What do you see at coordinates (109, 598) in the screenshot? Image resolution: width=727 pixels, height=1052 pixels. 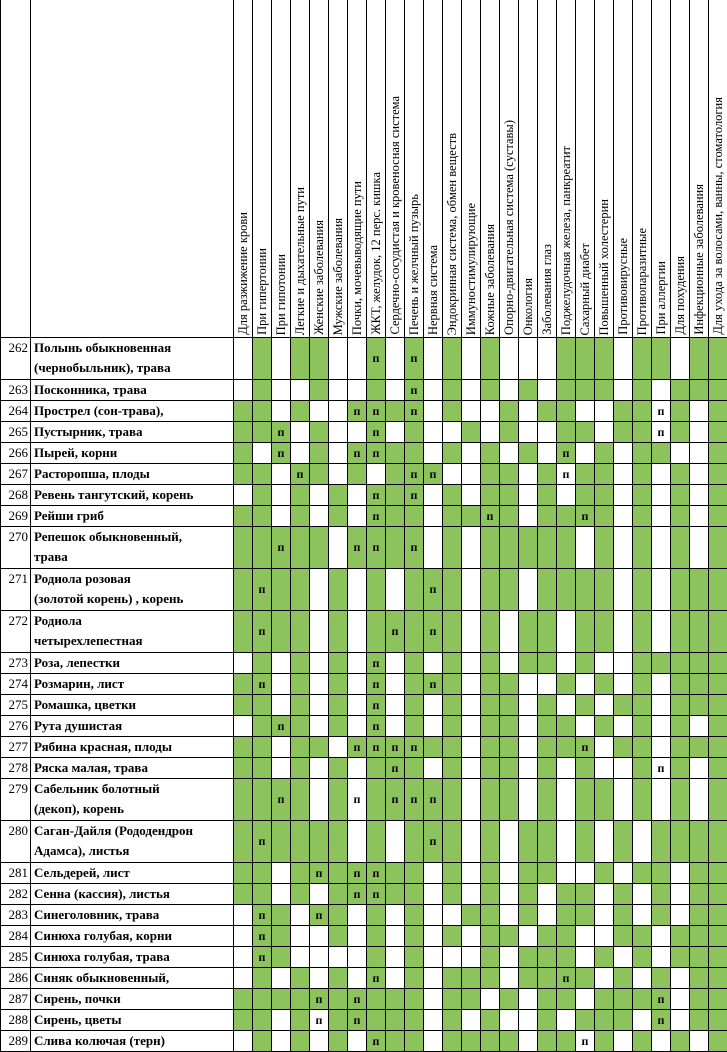 I see `name-line: (золотой корень) , корень` at bounding box center [109, 598].